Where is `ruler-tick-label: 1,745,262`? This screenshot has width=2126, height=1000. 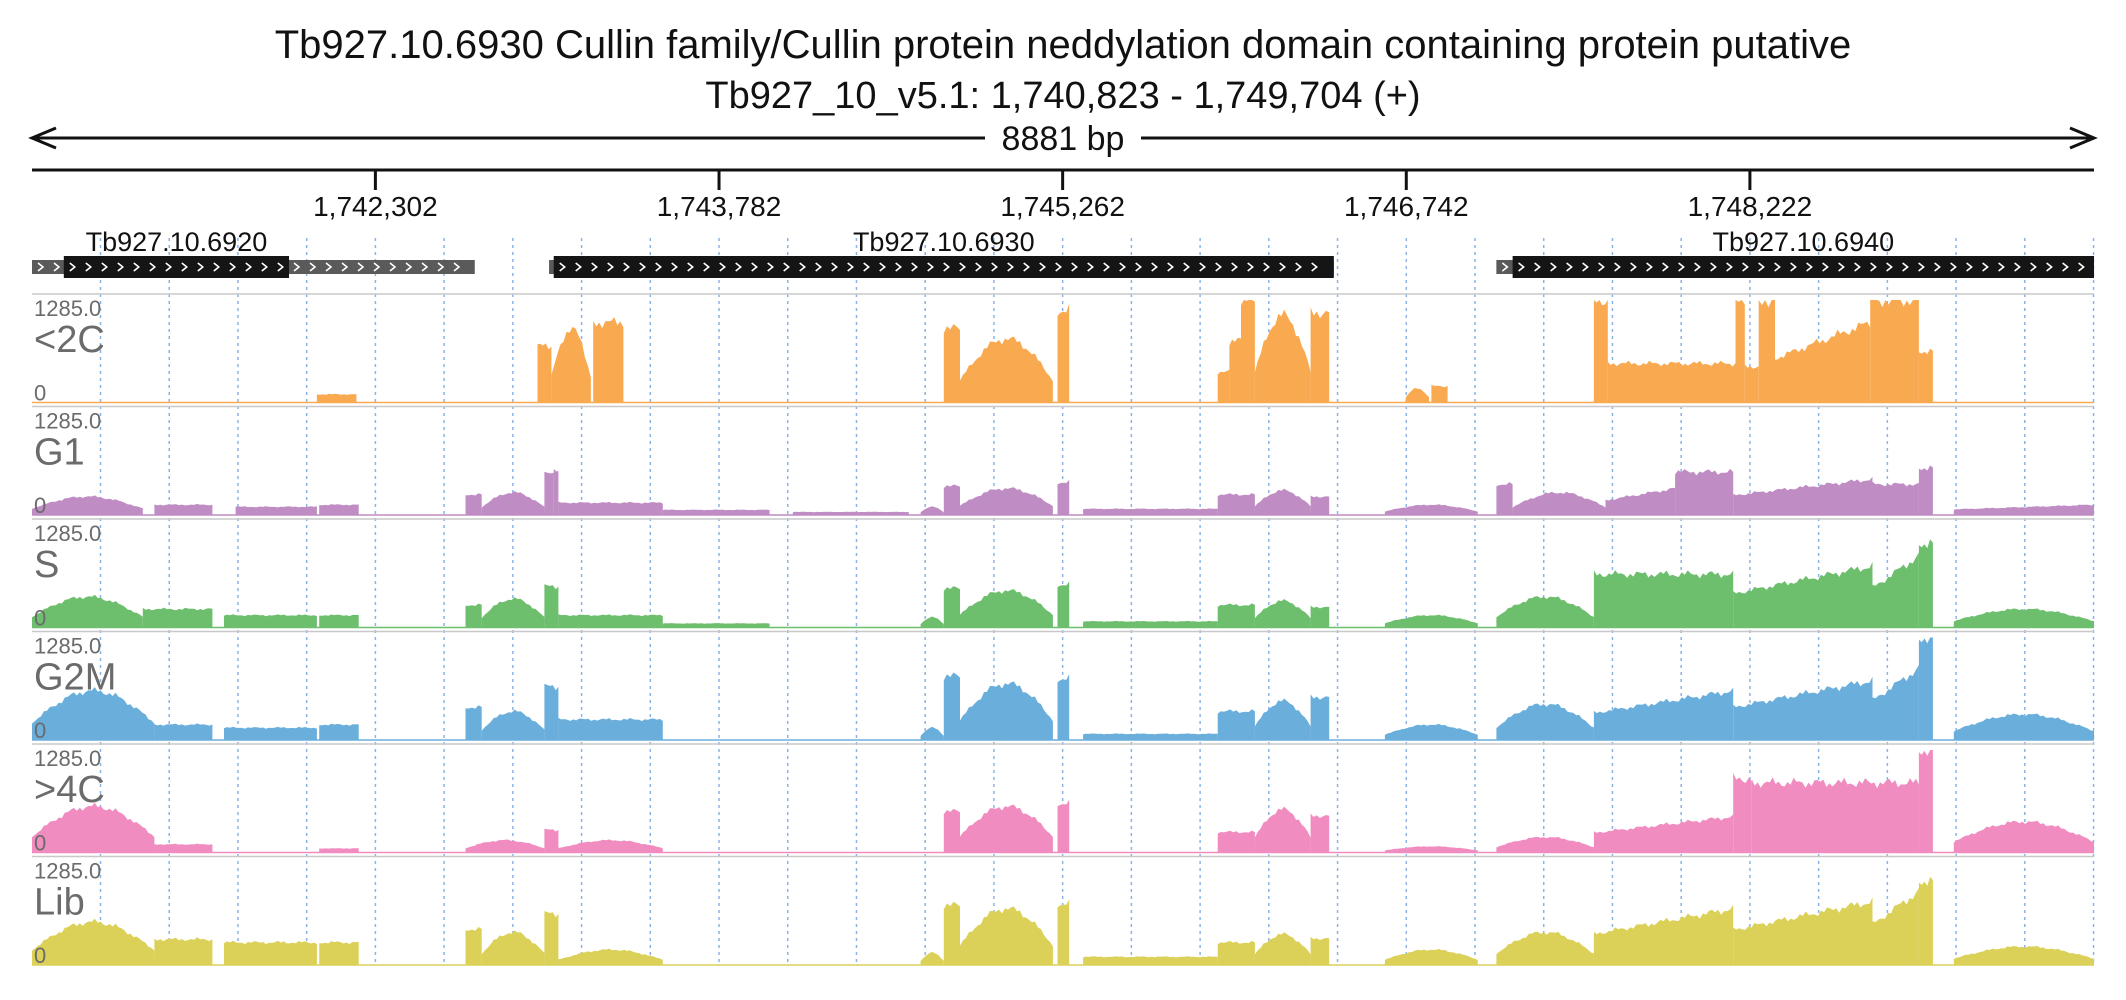
ruler-tick-label: 1,745,262 is located at coordinates (1062, 206).